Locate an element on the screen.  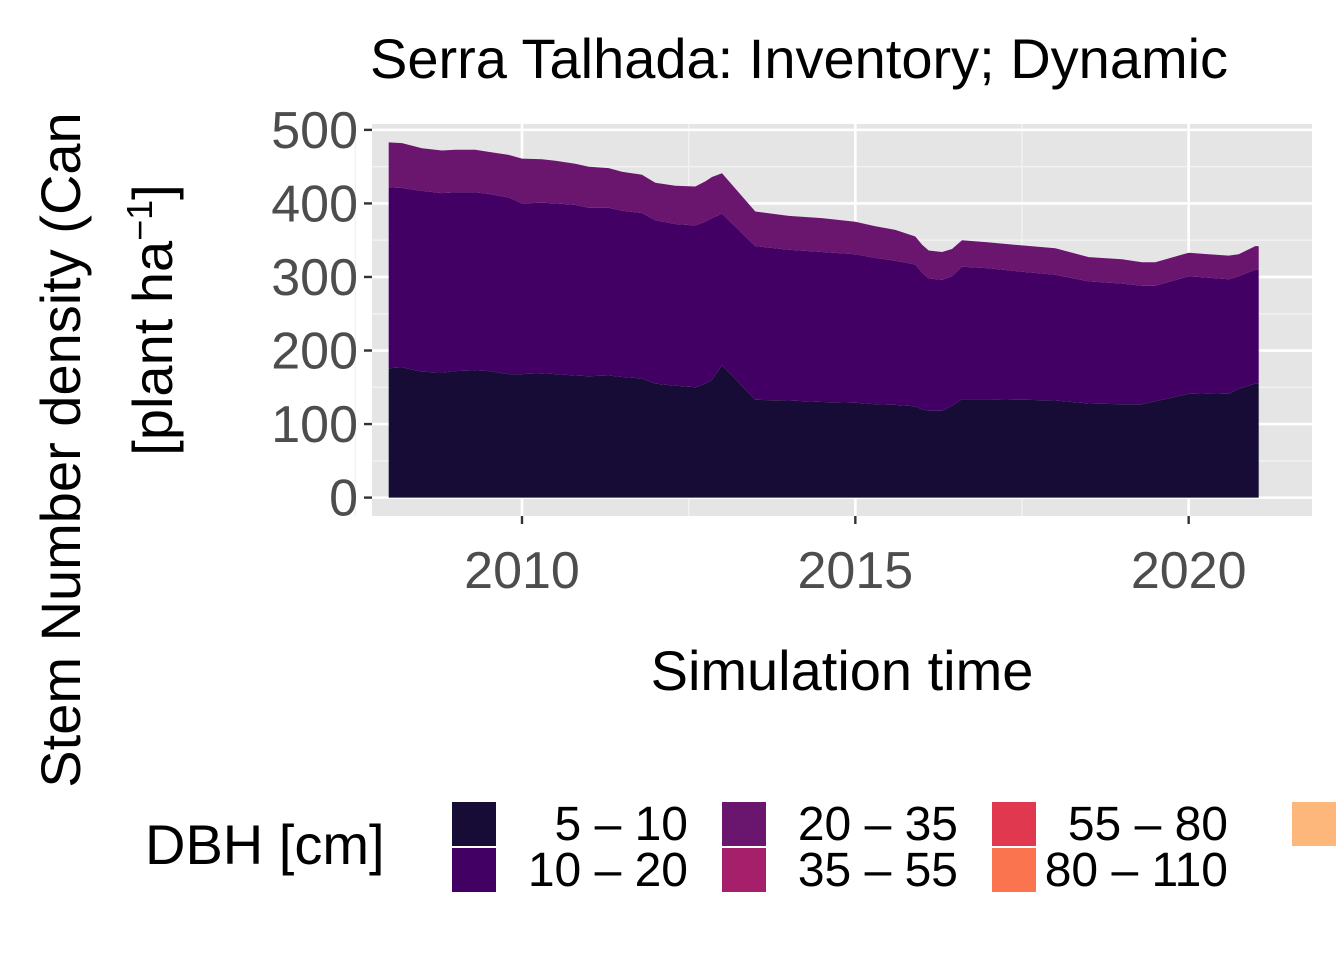
legend-label-6: 80 – 110 is located at coordinates (1136, 870).